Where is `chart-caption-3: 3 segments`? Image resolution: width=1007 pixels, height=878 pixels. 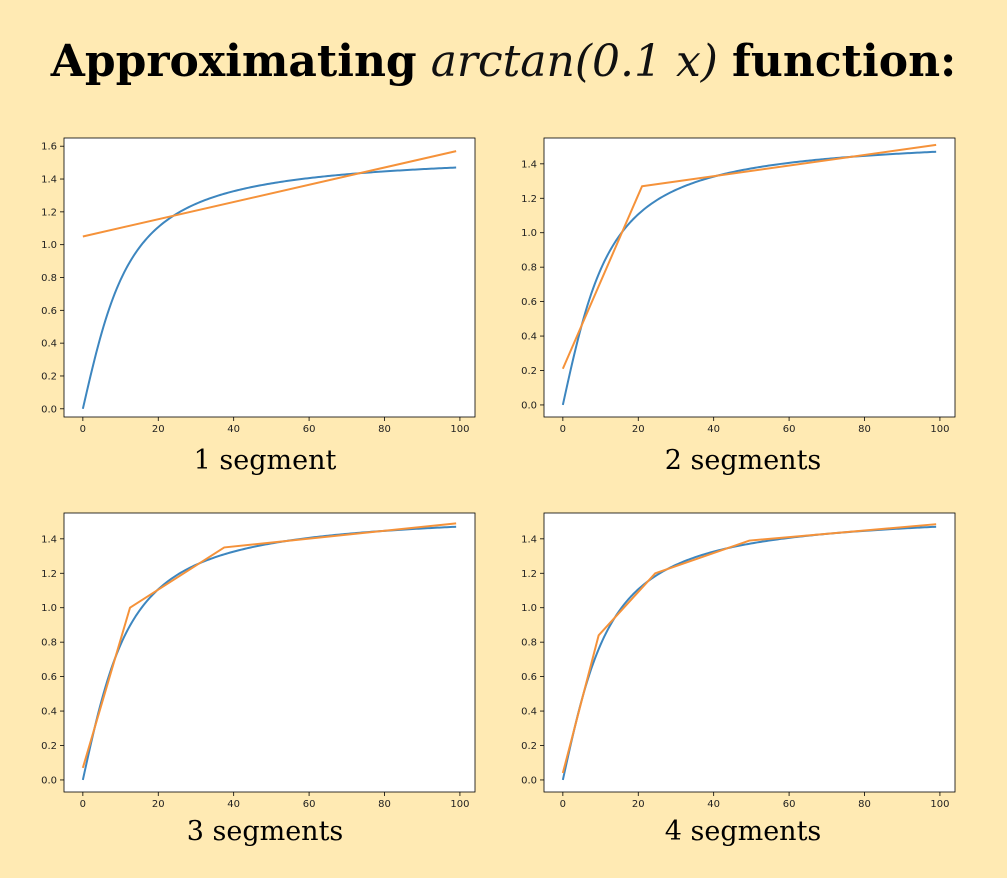
chart-caption-3: 3 segments is located at coordinates (265, 831).